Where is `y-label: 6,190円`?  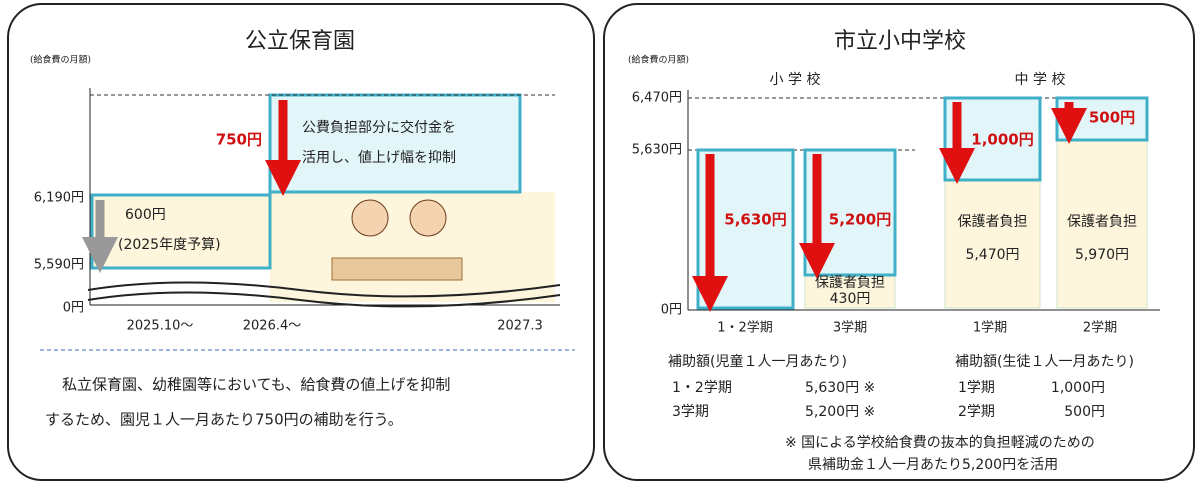
y-label: 6,190円 is located at coordinates (59, 198).